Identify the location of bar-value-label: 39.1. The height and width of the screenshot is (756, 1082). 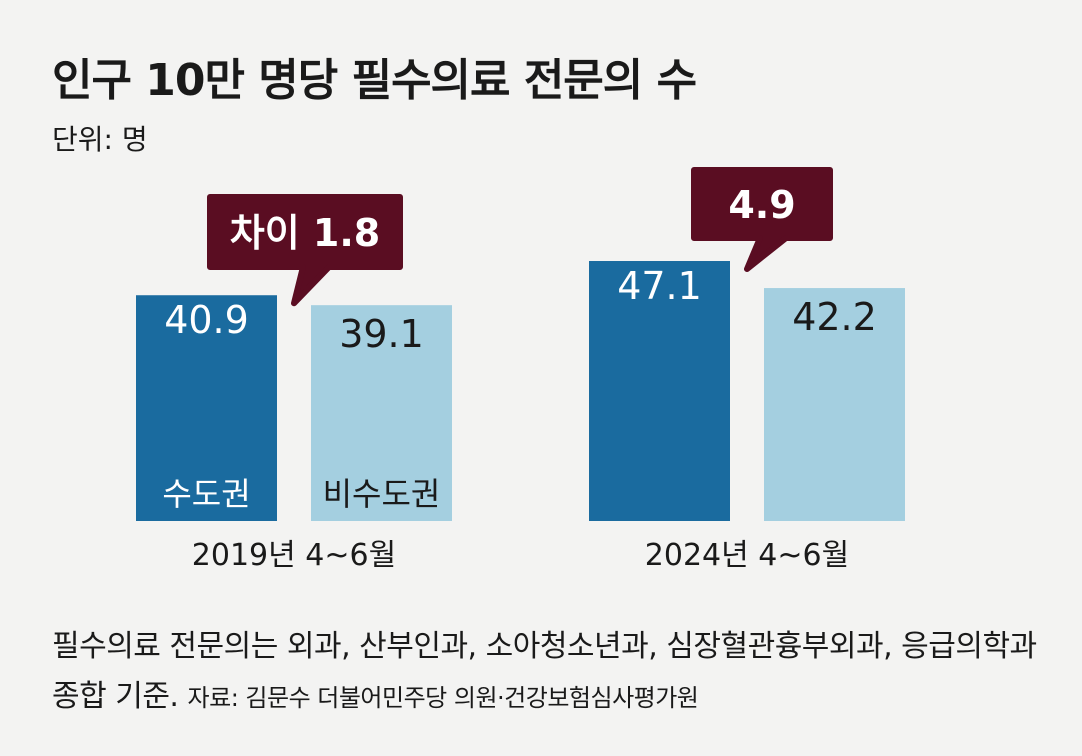
(381, 334).